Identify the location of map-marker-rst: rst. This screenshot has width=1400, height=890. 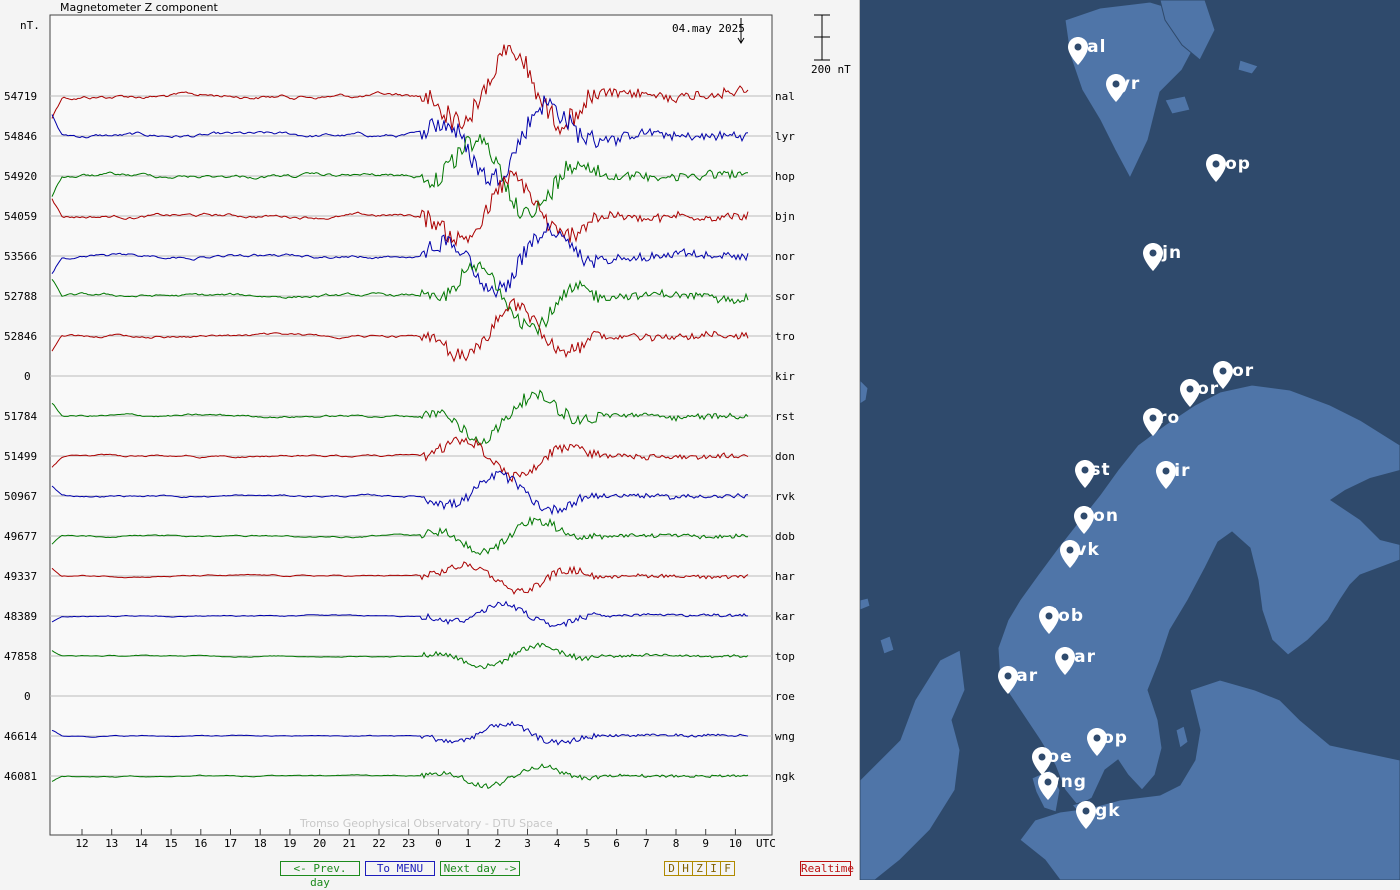
(1093, 474).